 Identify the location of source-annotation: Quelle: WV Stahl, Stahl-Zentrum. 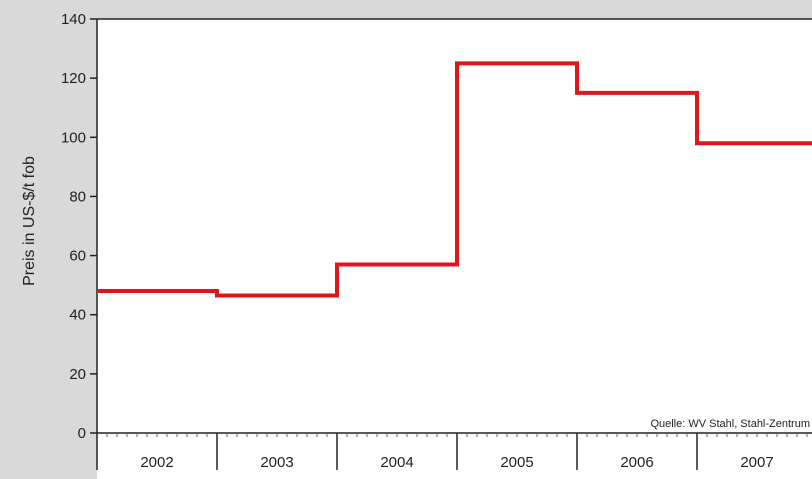
(730, 424).